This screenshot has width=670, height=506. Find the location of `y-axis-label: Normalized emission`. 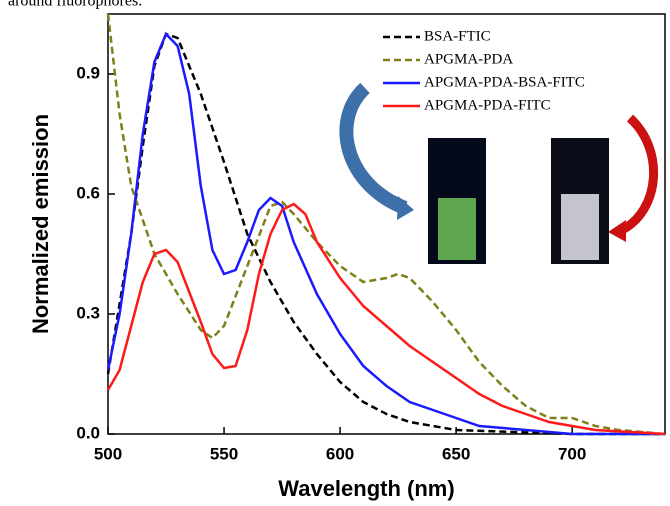

y-axis-label: Normalized emission is located at coordinates (40, 224).